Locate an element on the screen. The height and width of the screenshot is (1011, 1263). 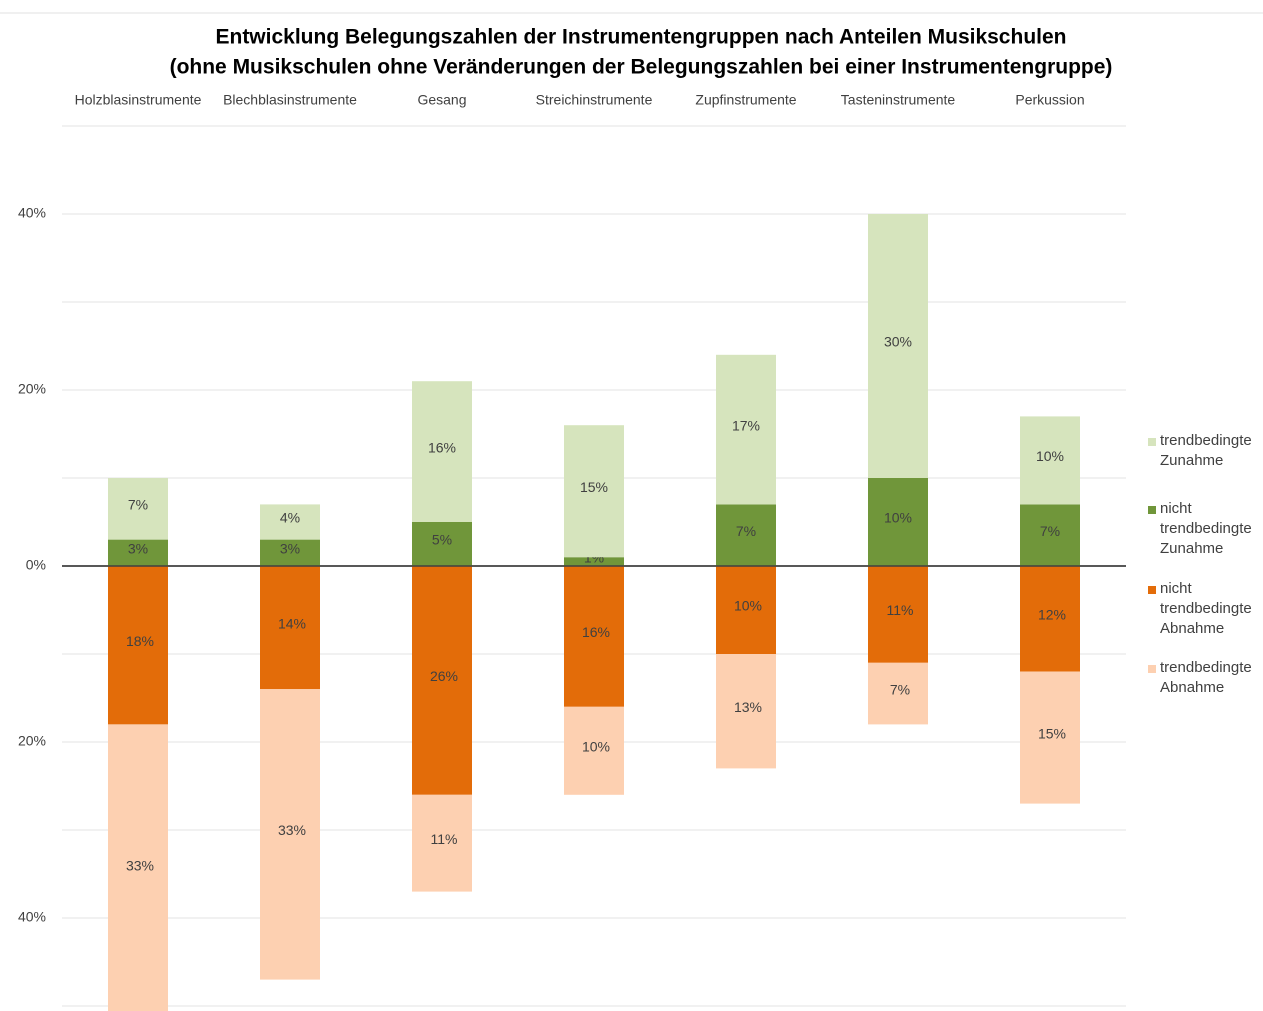
value-label: 13% is located at coordinates (748, 707).